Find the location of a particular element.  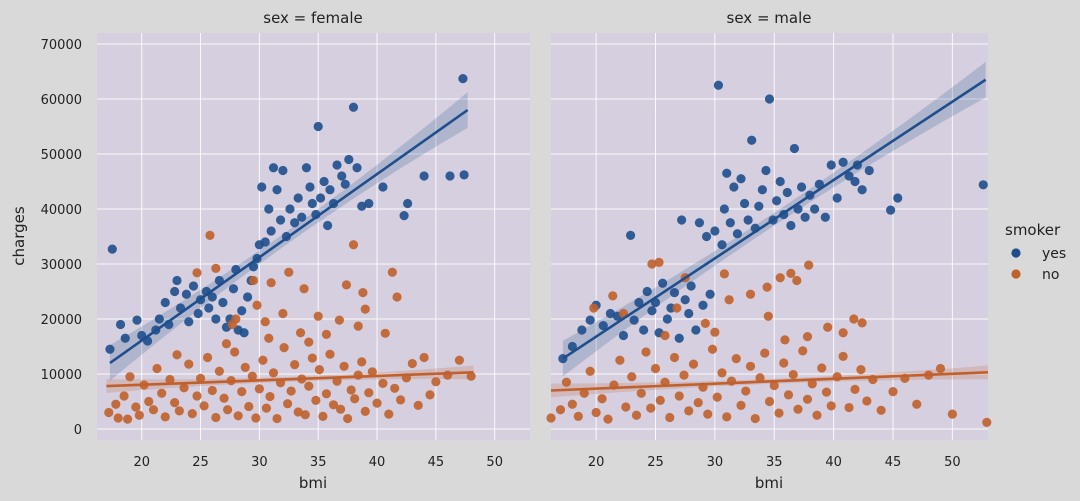

x-ticks-female: 20 25 30 35 40 45 50 is located at coordinates (318, 462).